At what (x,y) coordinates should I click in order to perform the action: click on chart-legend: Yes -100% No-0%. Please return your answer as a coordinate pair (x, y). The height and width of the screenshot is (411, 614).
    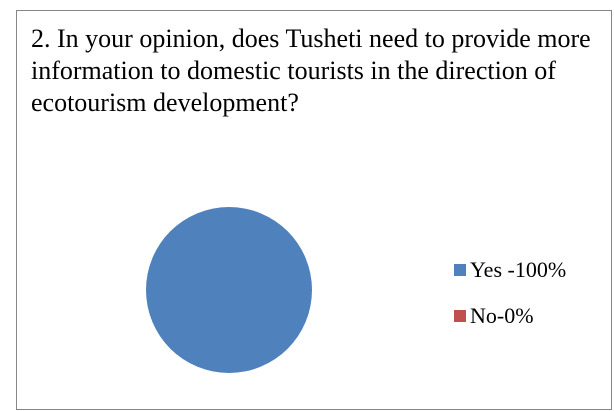
    Looking at the image, I should click on (510, 303).